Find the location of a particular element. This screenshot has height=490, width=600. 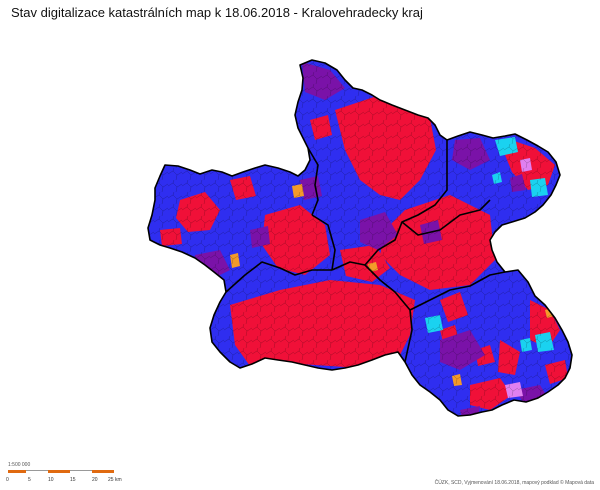

scale-tick: 20 is located at coordinates (95, 480).